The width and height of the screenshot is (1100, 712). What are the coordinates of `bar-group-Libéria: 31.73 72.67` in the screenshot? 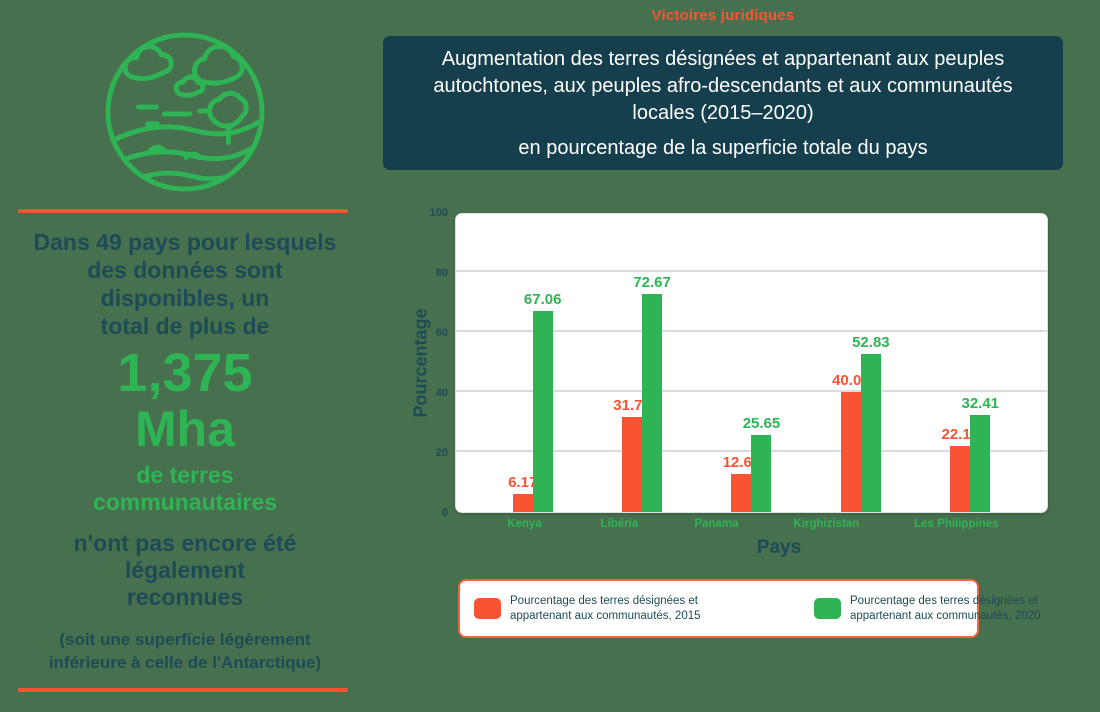 It's located at (642, 363).